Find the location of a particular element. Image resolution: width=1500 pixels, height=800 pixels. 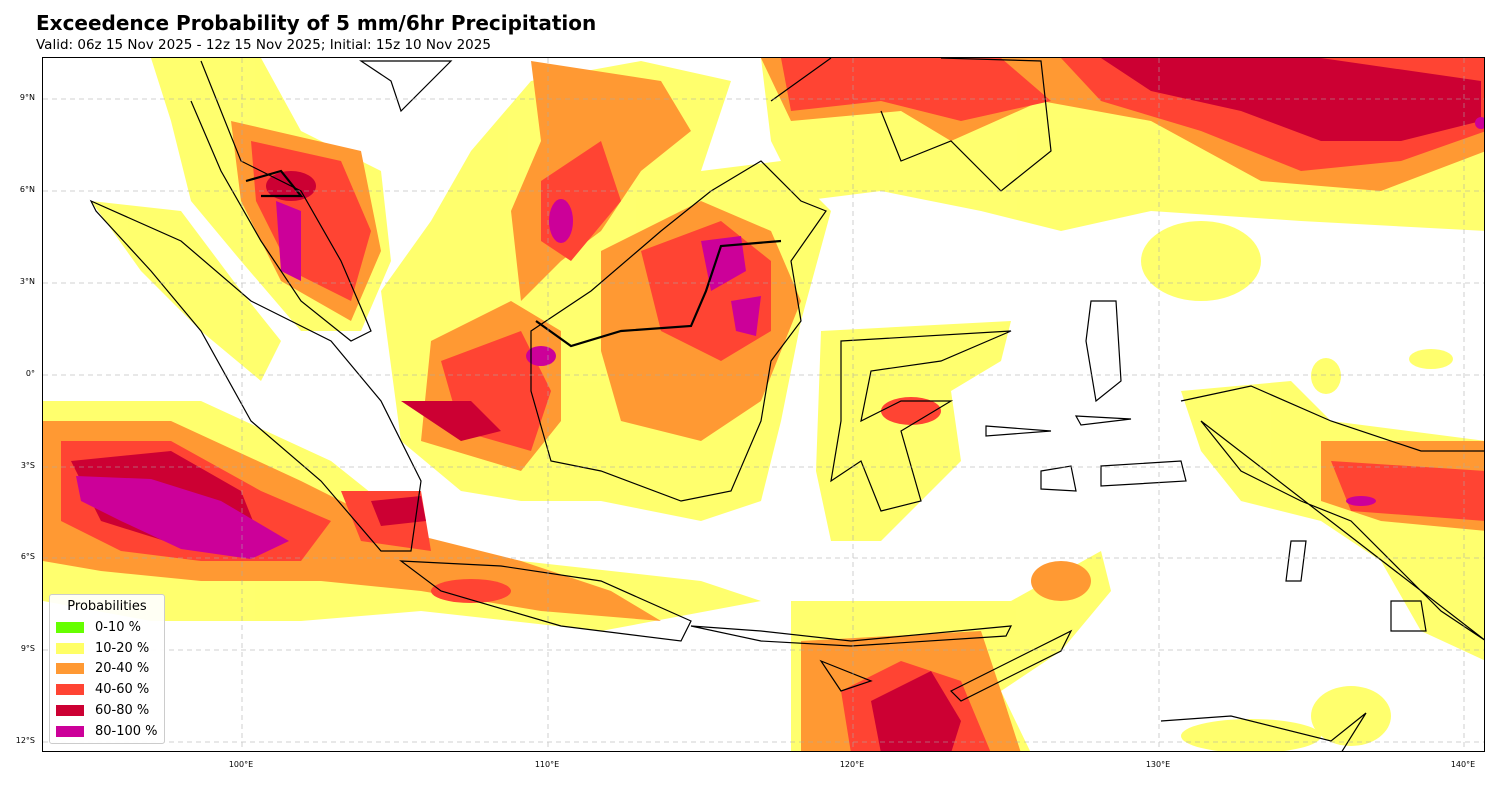

legend-label: 40-60 % is located at coordinates (122, 690).